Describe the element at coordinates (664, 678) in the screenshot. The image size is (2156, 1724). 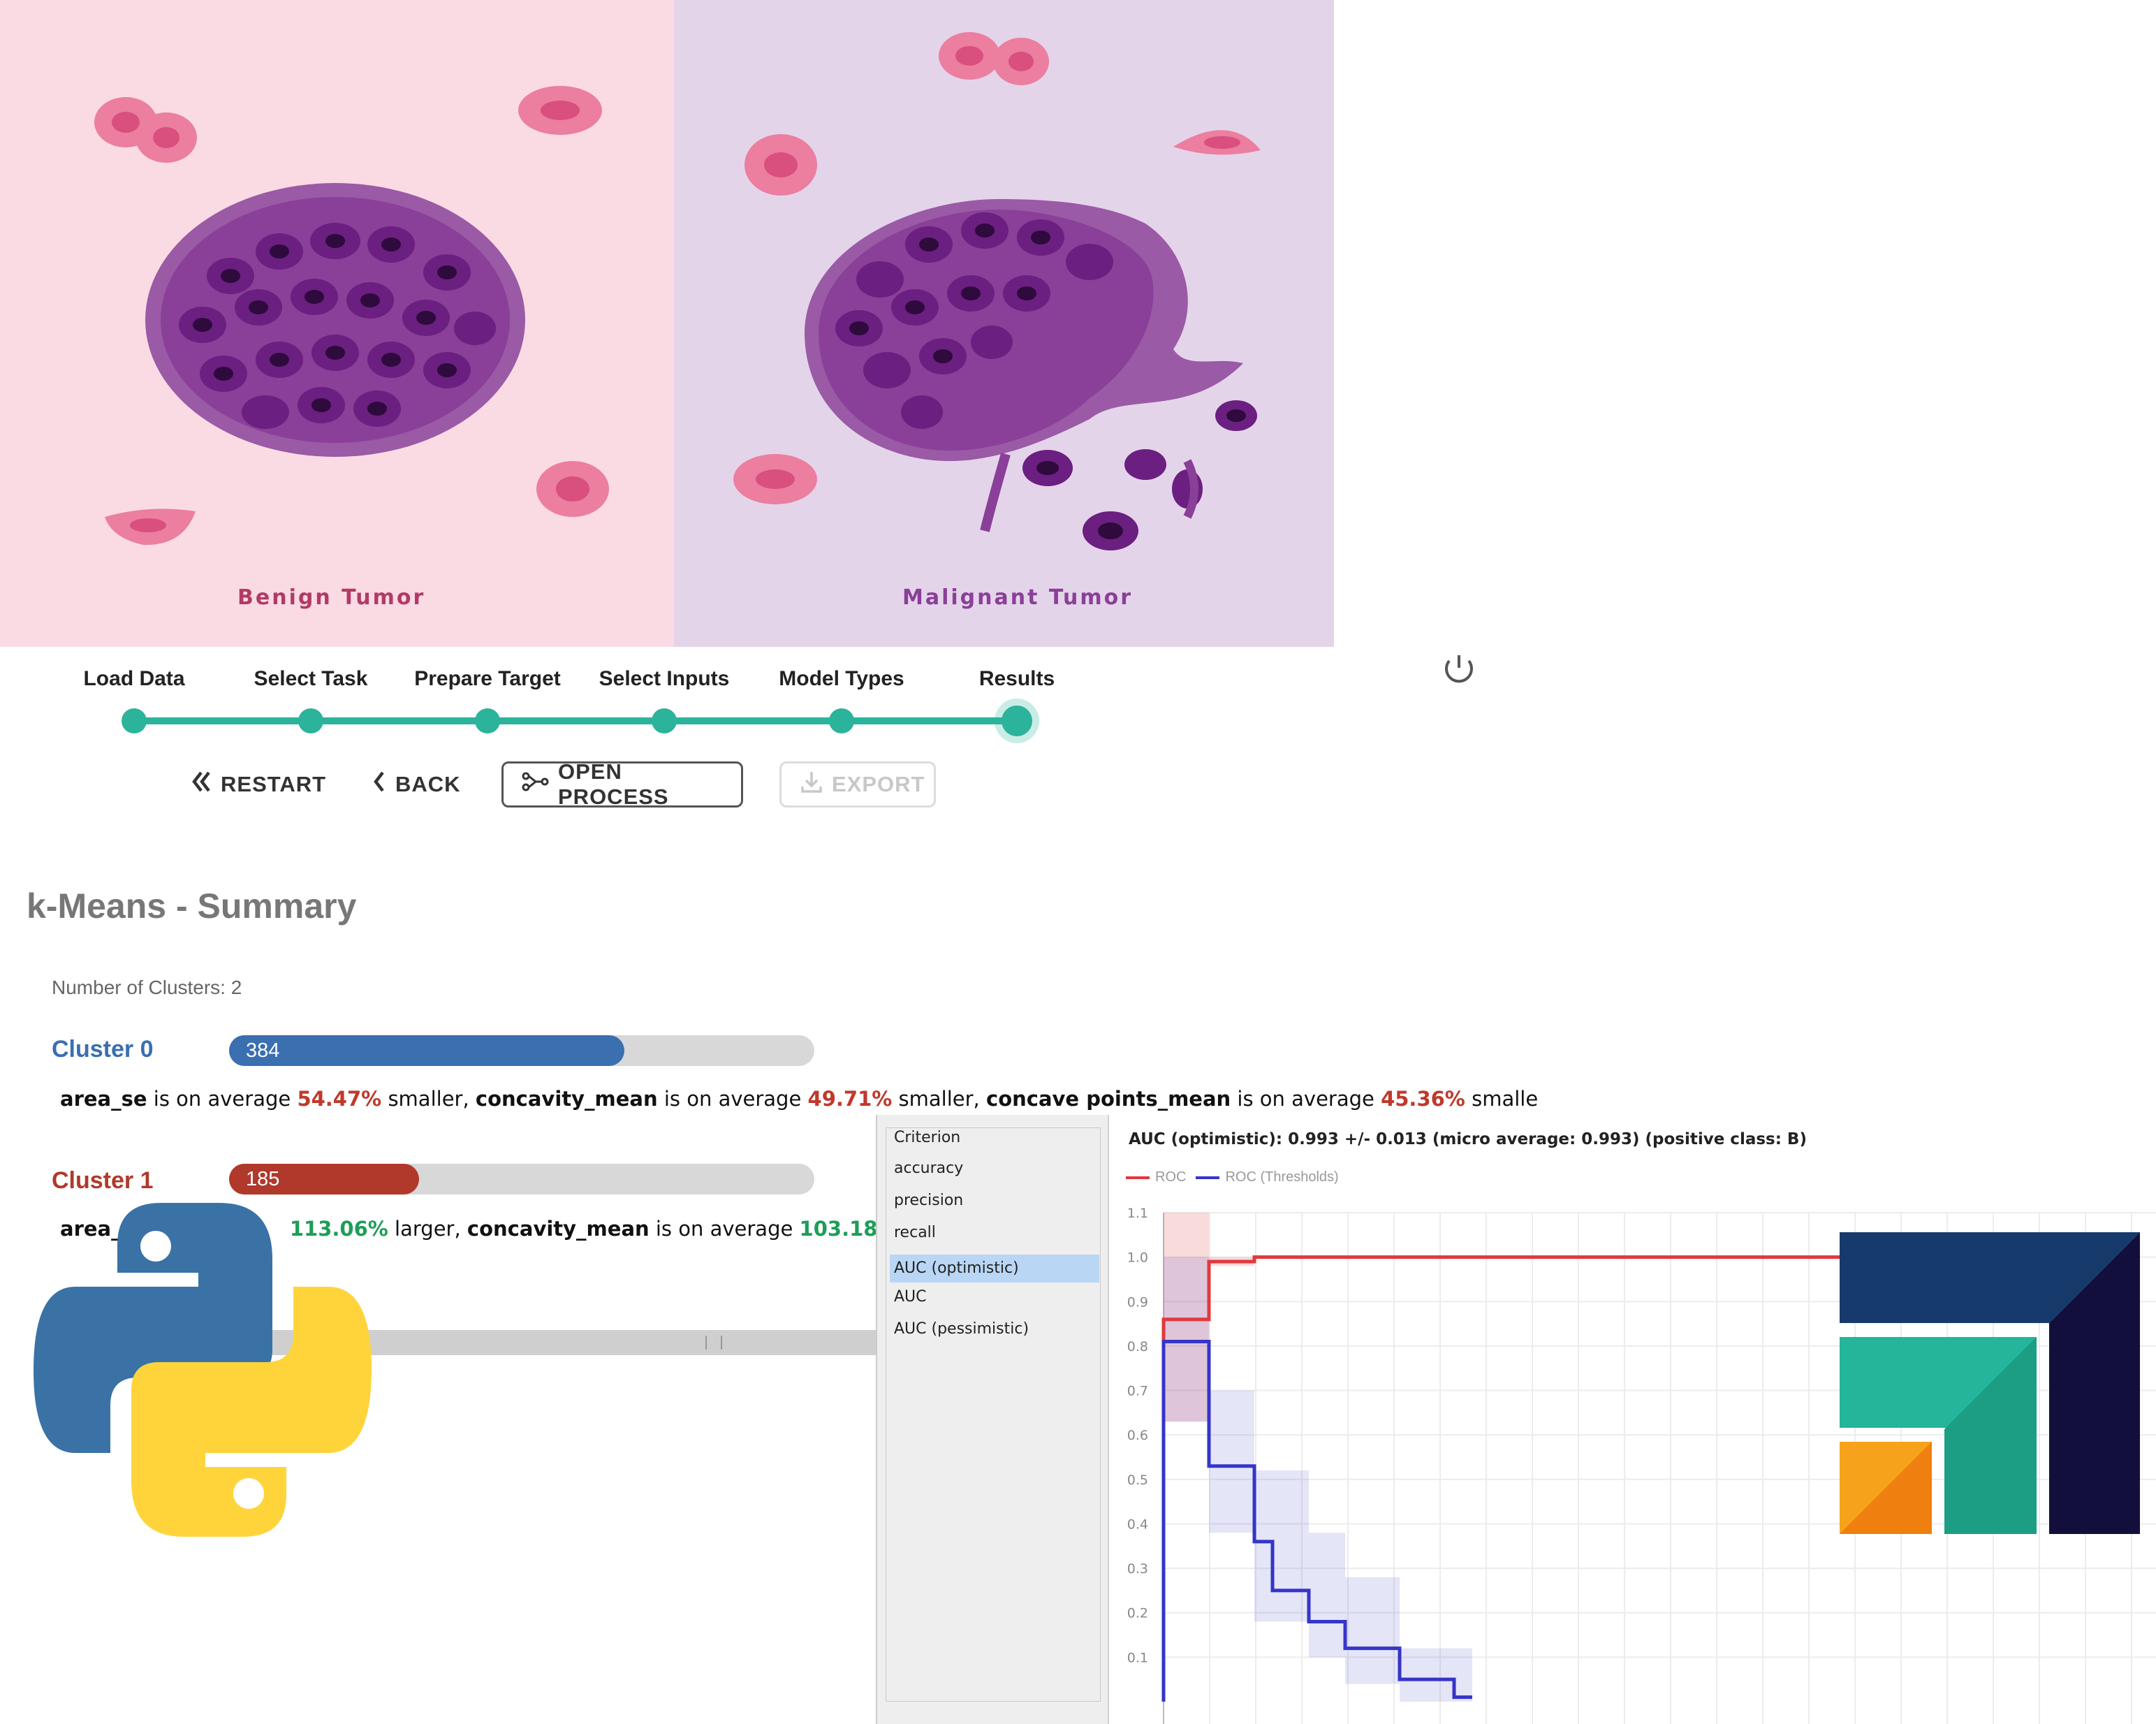
I see `step-select-inputs: Select Inputs` at that location.